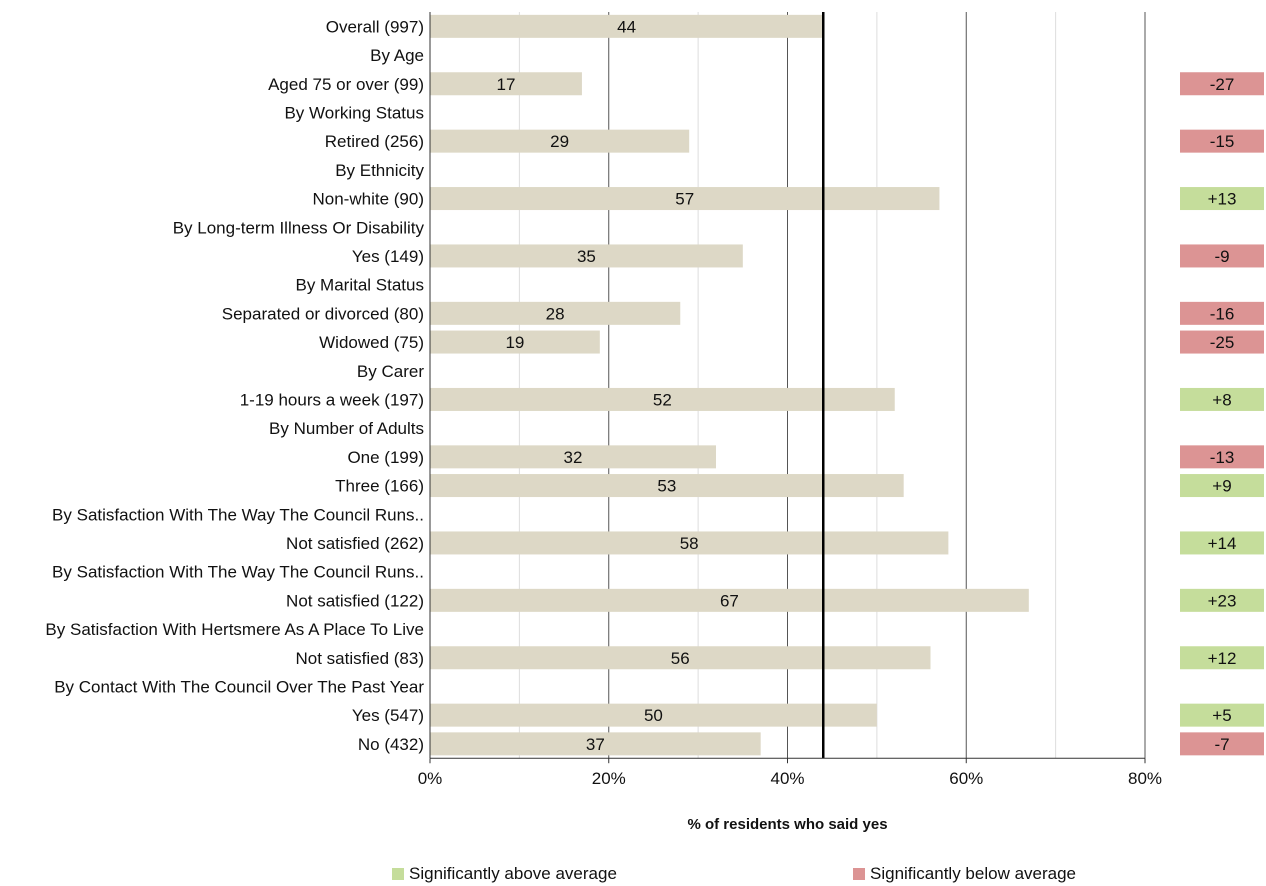 Image resolution: width=1266 pixels, height=886 pixels. What do you see at coordinates (375, 26) in the screenshot?
I see `category-label: Overall (997)` at bounding box center [375, 26].